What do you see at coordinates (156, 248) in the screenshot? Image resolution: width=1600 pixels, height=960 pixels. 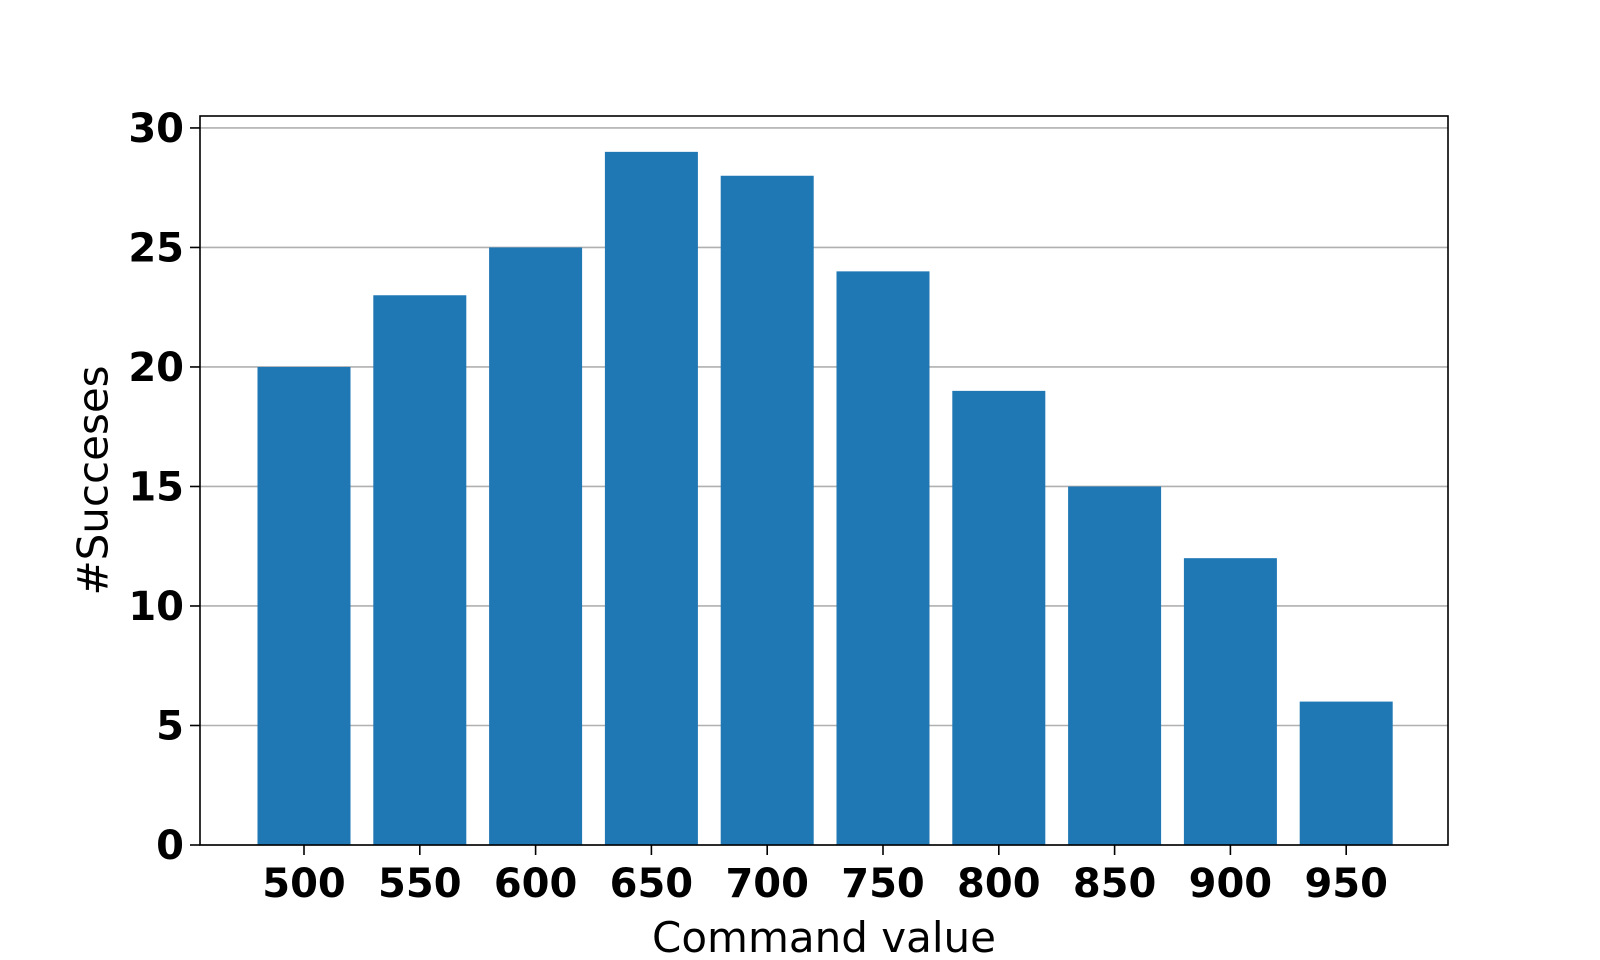 I see `y-tick-label: 25` at bounding box center [156, 248].